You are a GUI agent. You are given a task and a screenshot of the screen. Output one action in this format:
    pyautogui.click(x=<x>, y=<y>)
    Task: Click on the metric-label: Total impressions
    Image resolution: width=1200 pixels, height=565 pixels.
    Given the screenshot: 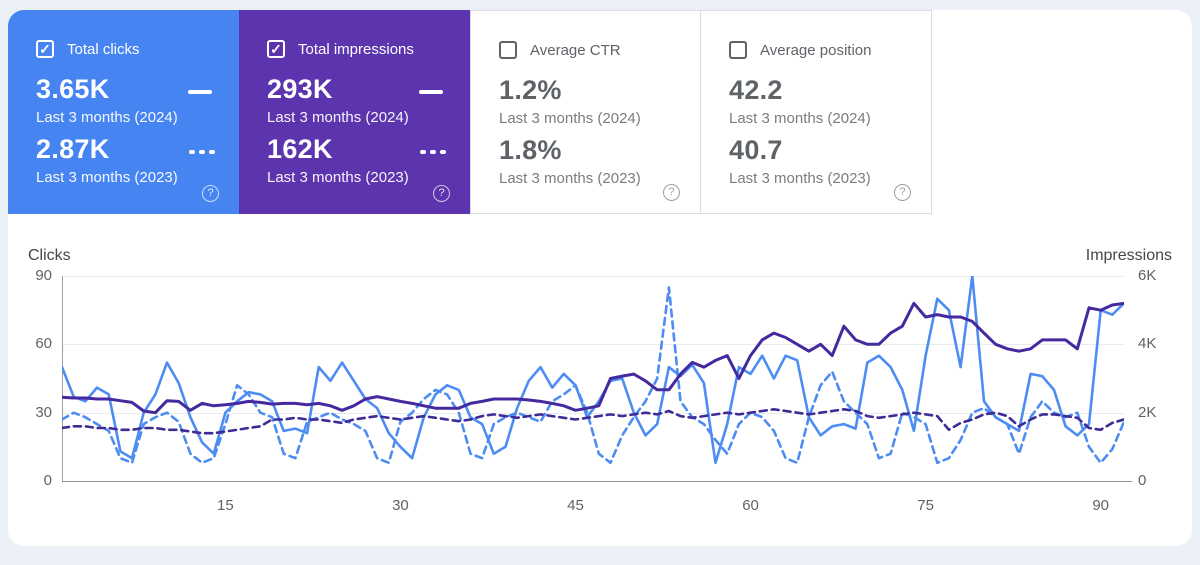 What is the action you would take?
    pyautogui.click(x=356, y=49)
    